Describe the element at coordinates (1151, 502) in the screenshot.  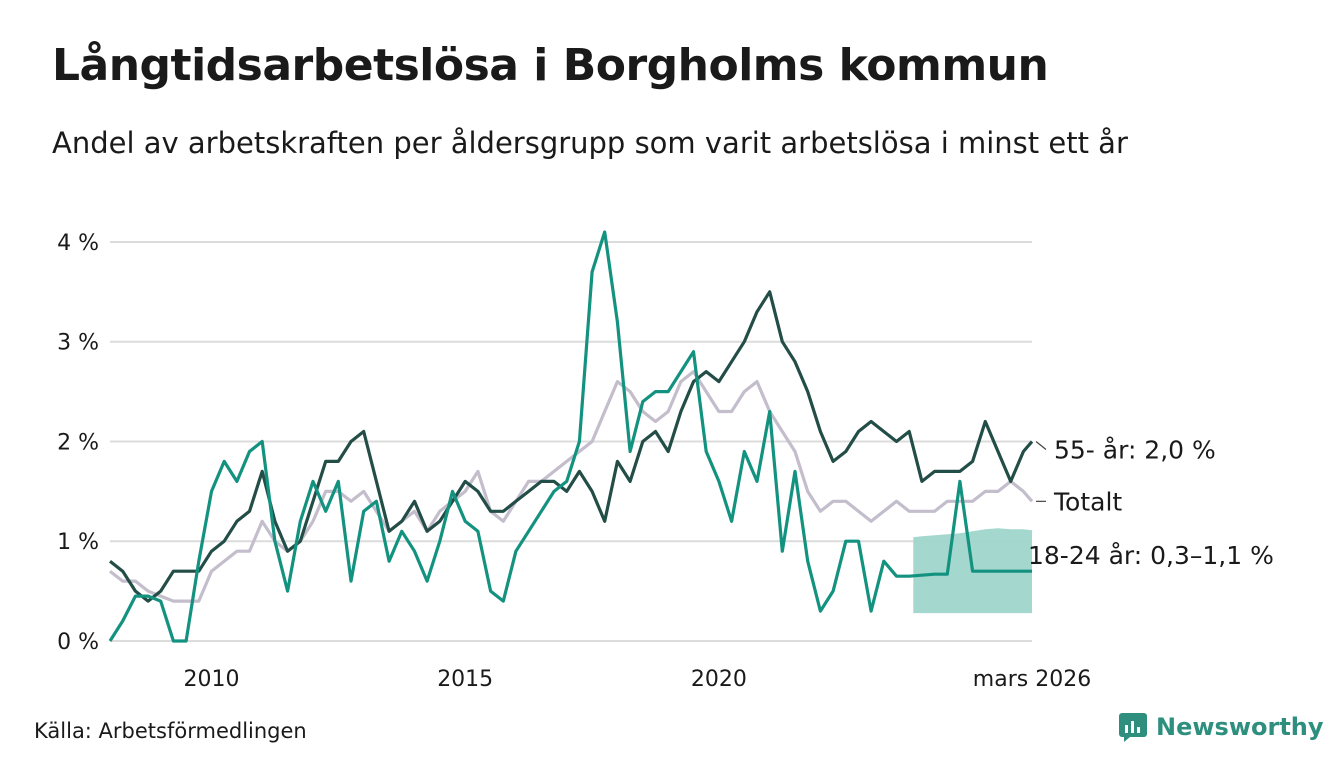
I see `label-layer: Totalt 55- år: 2,0 % 18-24 år: 0,3–1,1 %` at that location.